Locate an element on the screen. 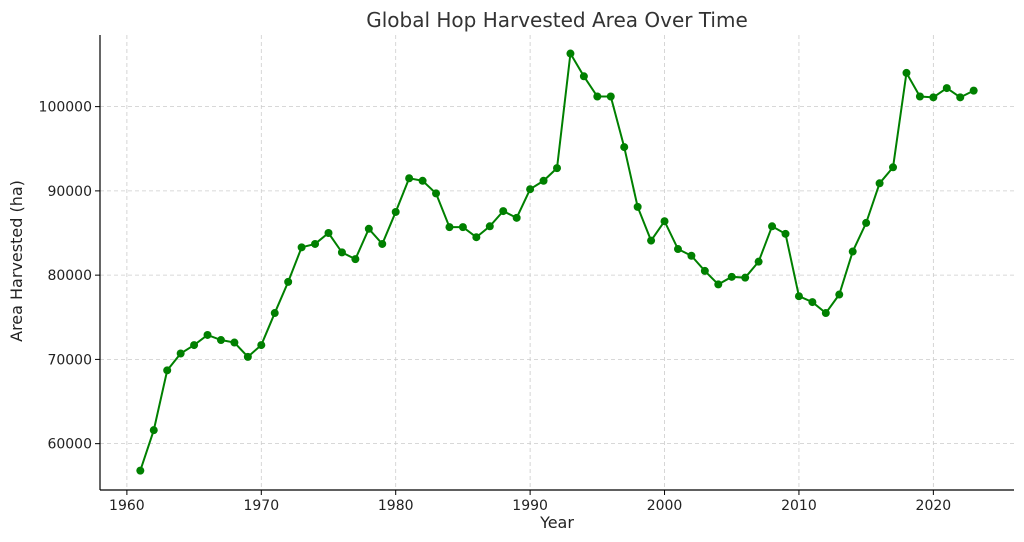 The image size is (1024, 542). data-point-1971 is located at coordinates (274, 313).